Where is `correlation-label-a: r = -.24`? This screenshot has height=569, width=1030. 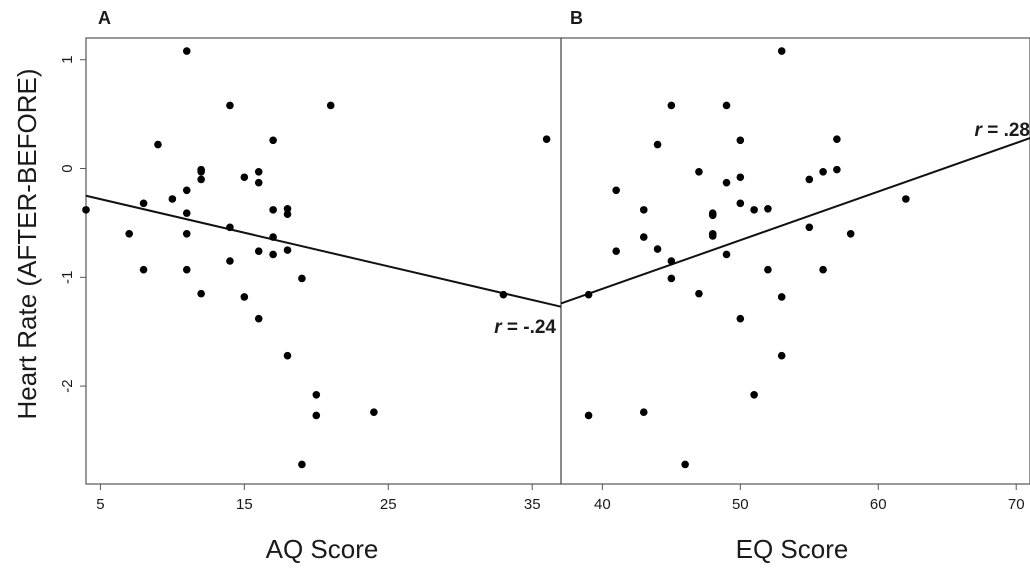 correlation-label-a: r = -.24 is located at coordinates (525, 327).